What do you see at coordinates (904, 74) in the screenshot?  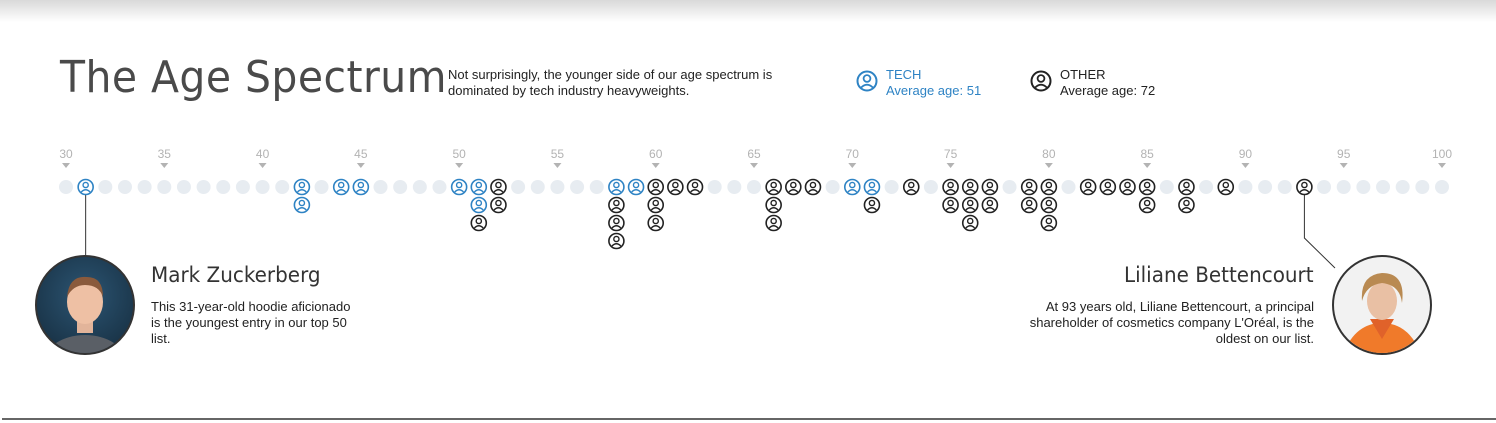 I see `legend-tech-label: TECH` at bounding box center [904, 74].